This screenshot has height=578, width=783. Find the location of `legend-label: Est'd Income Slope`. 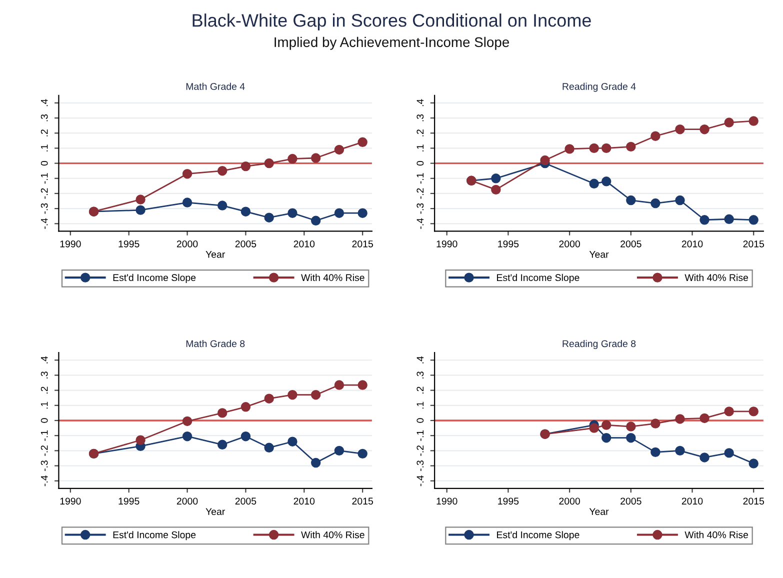

legend-label: Est'd Income Slope is located at coordinates (538, 278).